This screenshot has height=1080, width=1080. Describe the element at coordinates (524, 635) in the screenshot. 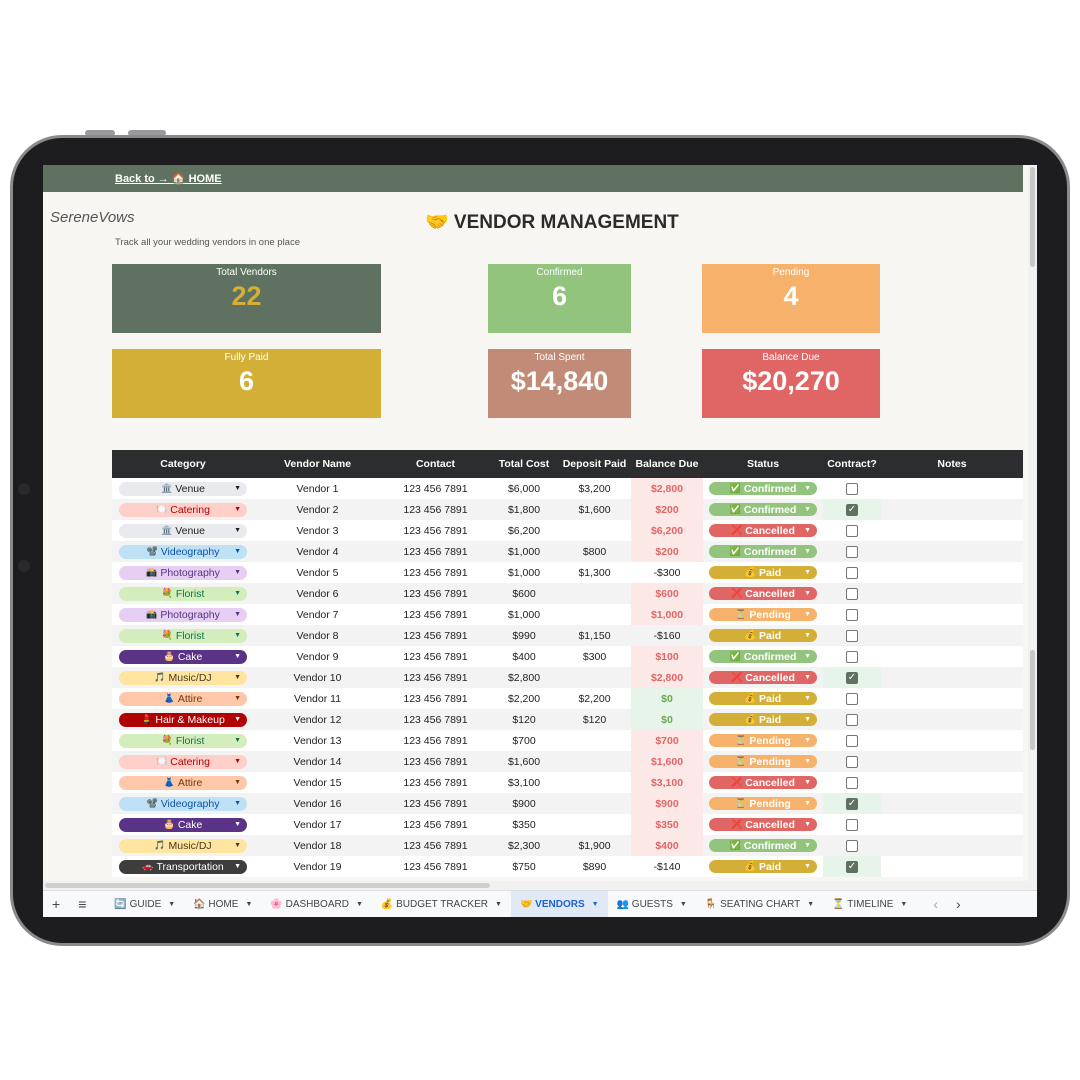

I see `total-cost: $990` at that location.